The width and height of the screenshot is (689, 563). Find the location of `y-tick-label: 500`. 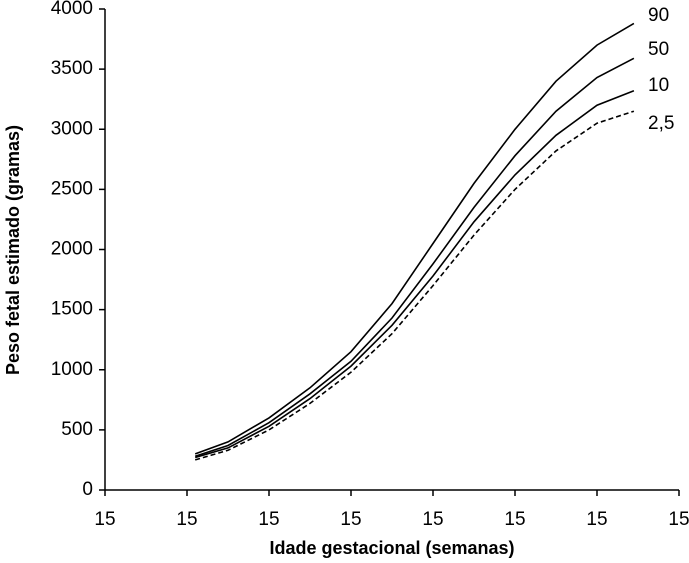

y-tick-label: 500 is located at coordinates (77, 429).